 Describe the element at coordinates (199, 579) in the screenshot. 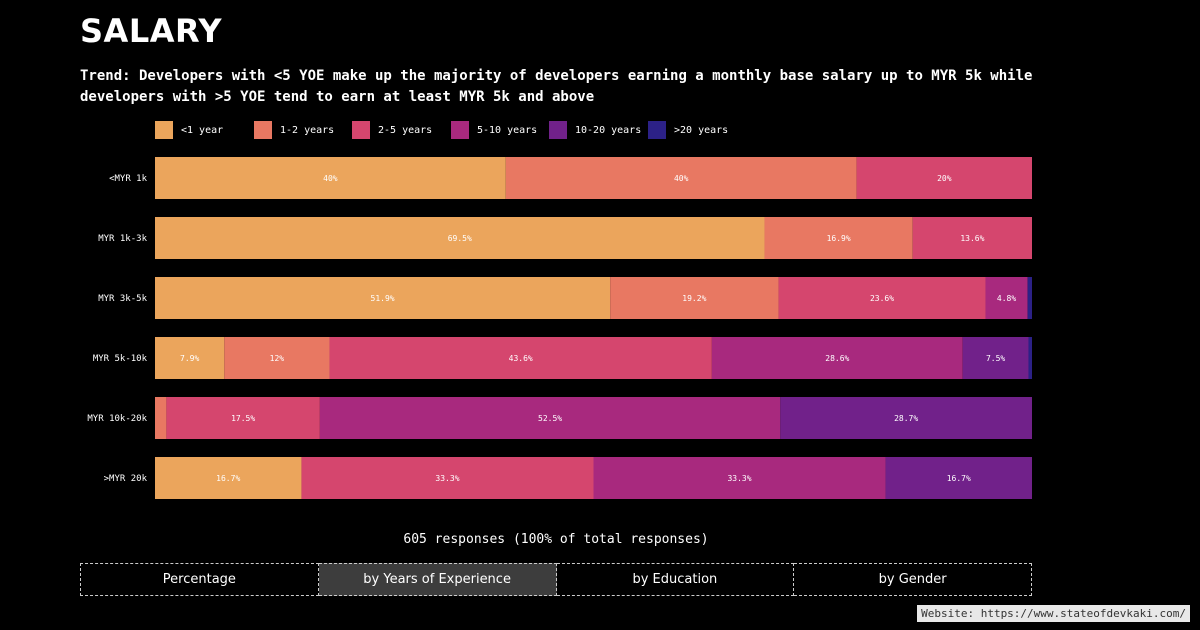

I see `tab-percentage: Percentage` at that location.